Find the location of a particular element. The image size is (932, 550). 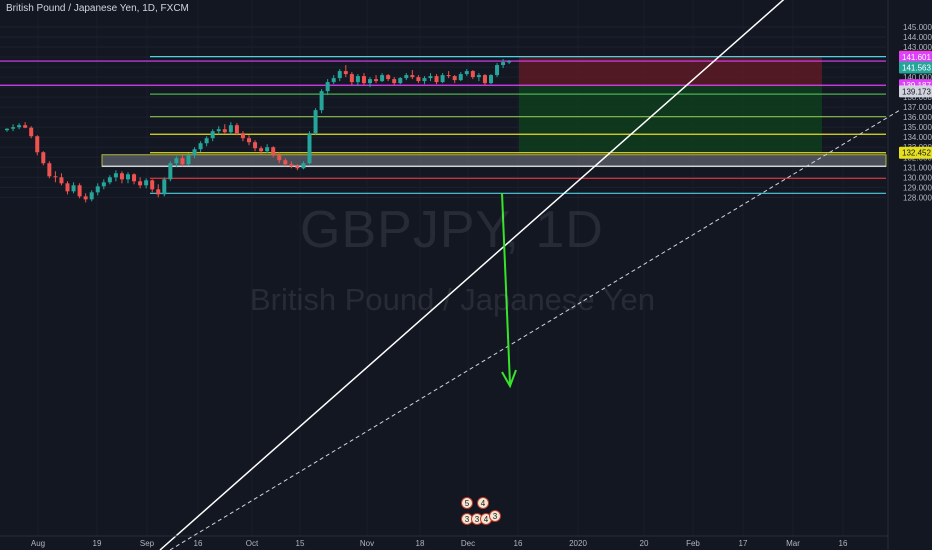

candle-layer is located at coordinates (258, 131).